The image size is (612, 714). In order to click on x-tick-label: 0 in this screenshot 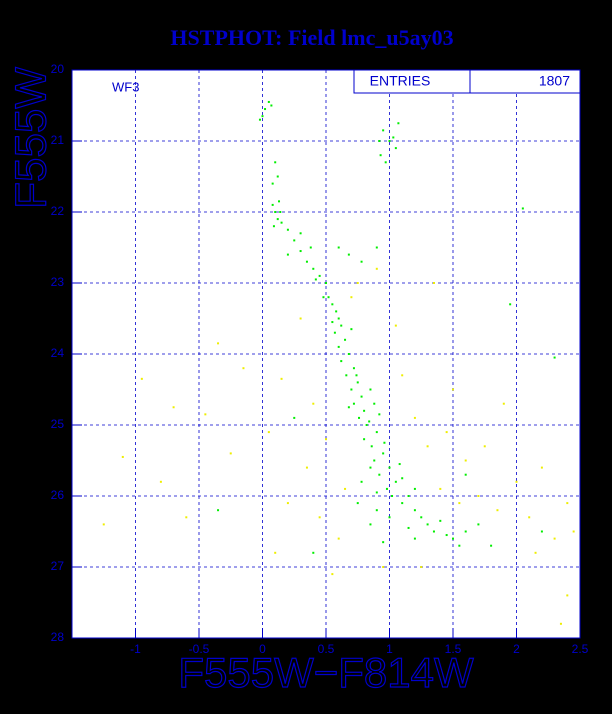, I will do `click(262, 649)`.